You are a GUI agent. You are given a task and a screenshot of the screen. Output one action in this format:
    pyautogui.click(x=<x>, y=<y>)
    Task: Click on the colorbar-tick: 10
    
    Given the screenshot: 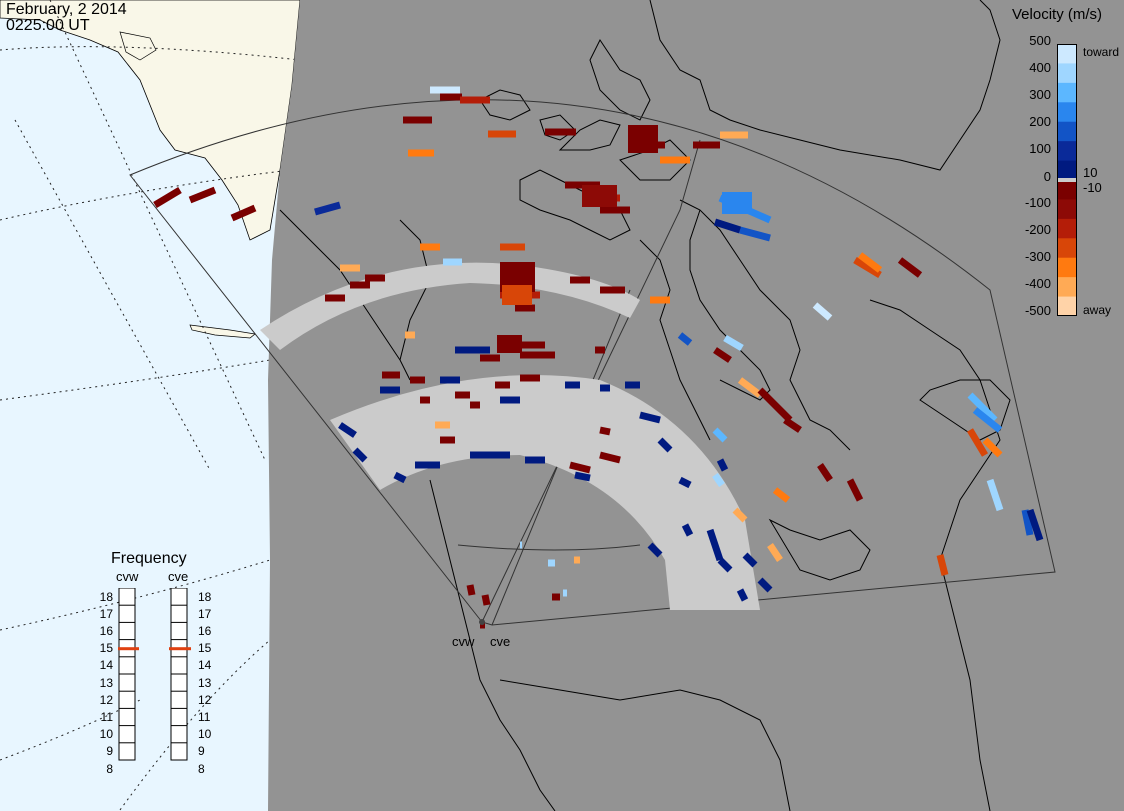 What is the action you would take?
    pyautogui.click(x=1090, y=172)
    